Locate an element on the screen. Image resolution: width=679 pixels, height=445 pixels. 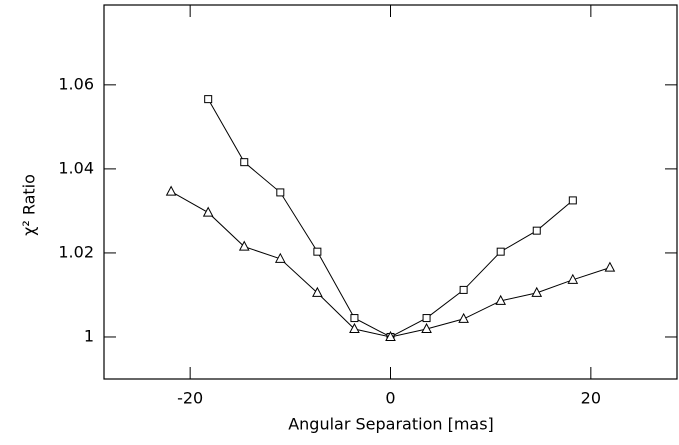
y-tick-label: 1.06 is located at coordinates (76, 83).